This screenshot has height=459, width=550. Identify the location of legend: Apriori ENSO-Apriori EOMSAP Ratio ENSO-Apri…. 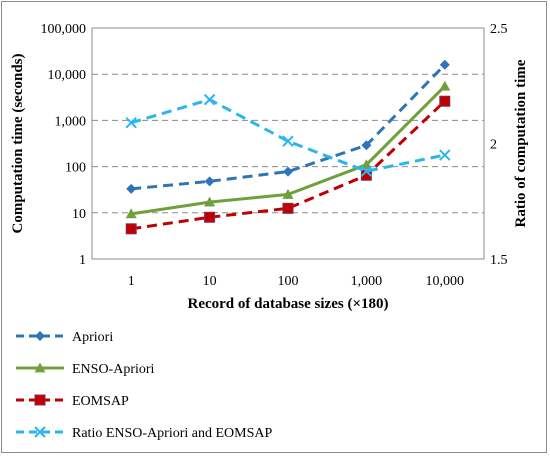
(144, 385).